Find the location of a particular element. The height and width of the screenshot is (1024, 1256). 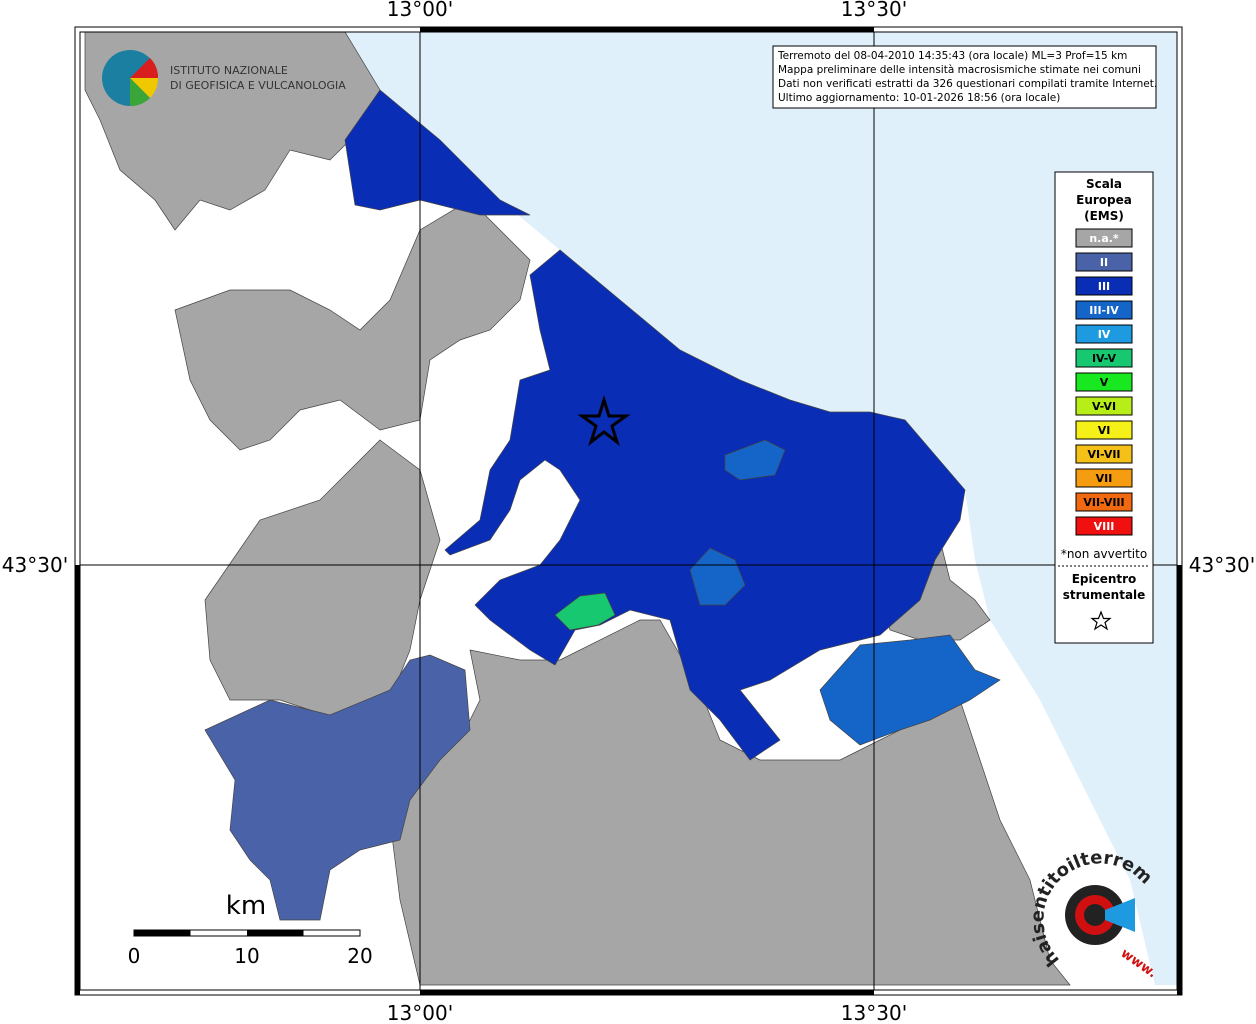

legend-label: IV-V is located at coordinates (1104, 358).